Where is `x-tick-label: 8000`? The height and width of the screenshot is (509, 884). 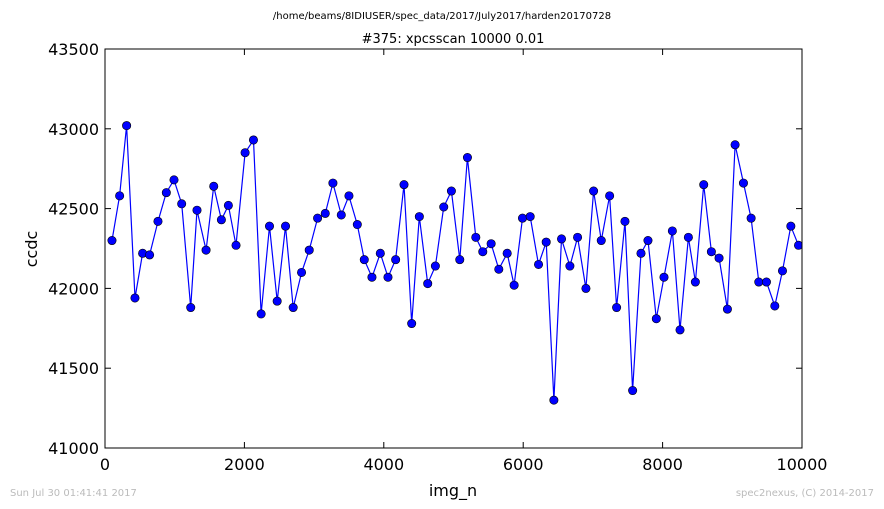
x-tick-label: 8000 is located at coordinates (662, 464).